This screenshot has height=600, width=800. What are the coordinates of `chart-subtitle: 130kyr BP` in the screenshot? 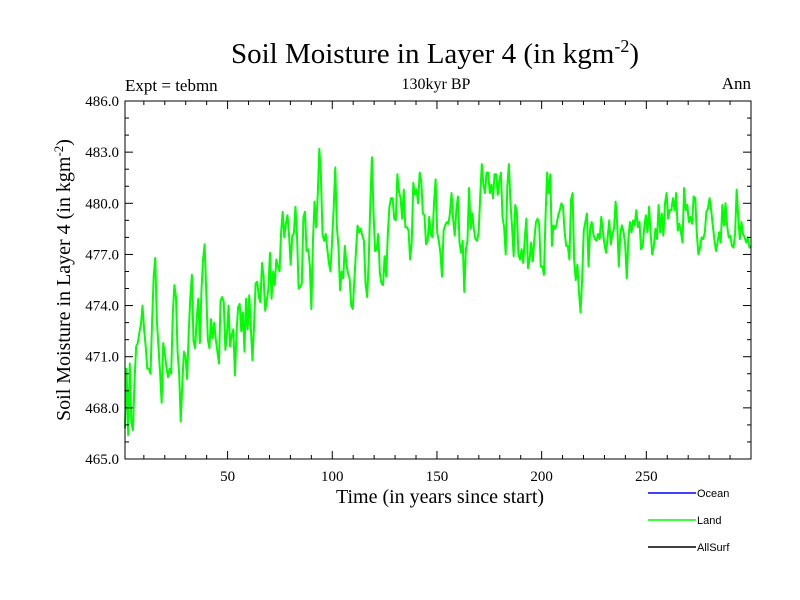 It's located at (436, 84).